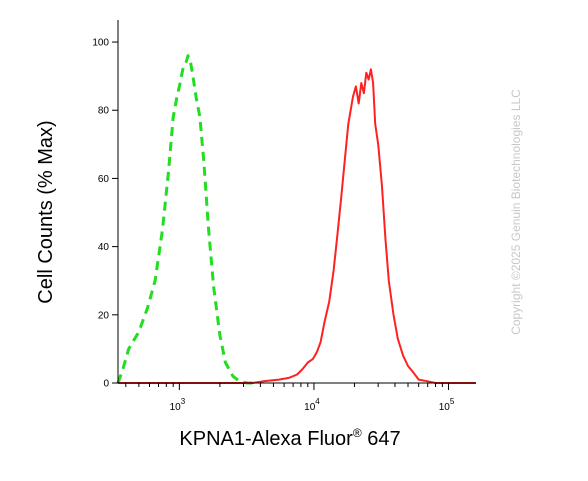 This screenshot has height=481, width=588. I want to click on x-axis-title: KPNA1-Alexa Fluor® 647, so click(289, 438).